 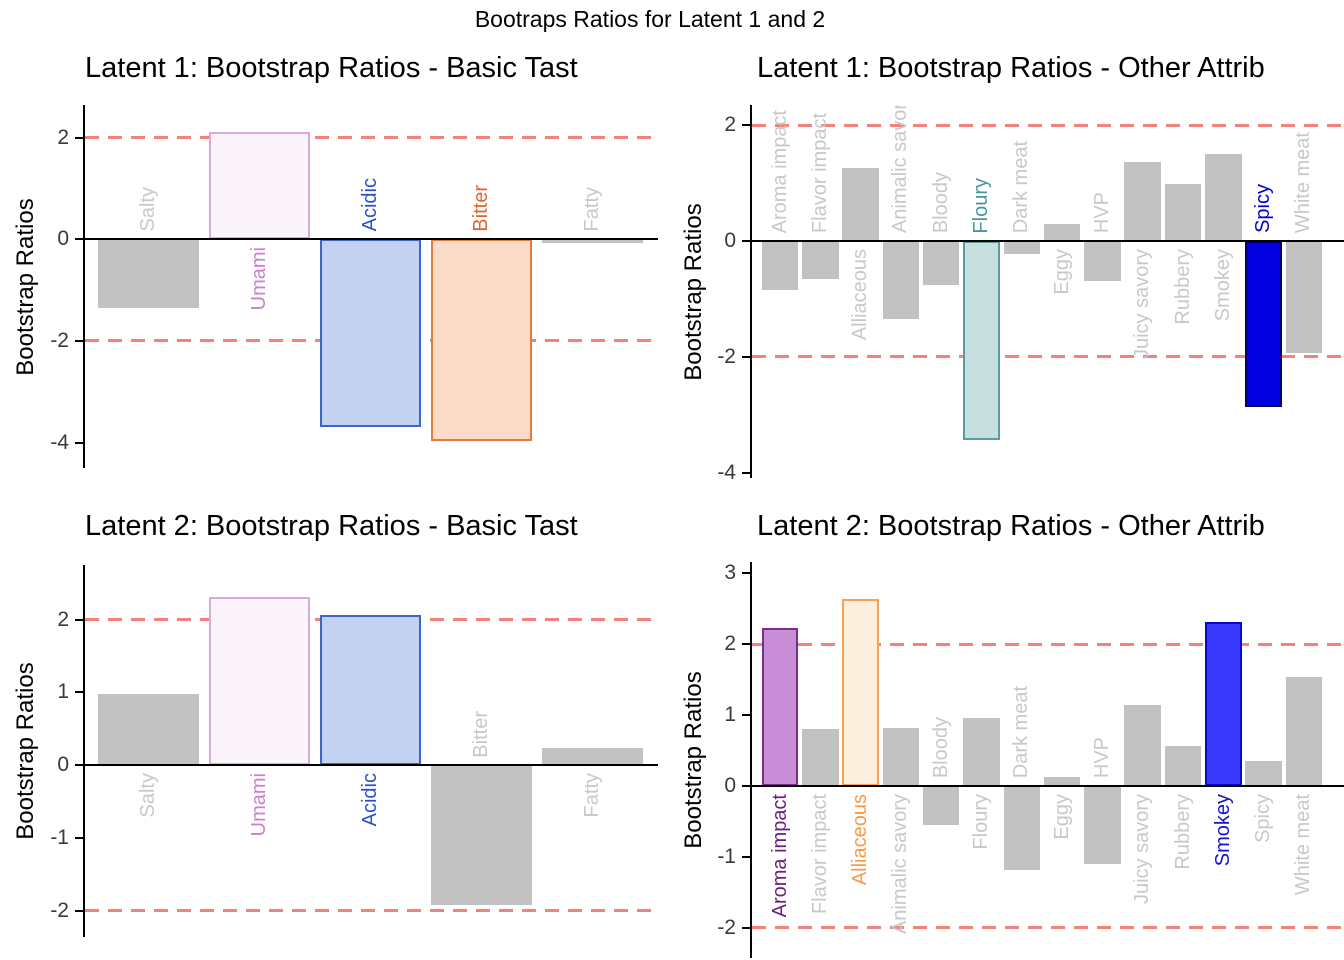 I want to click on bar-label-floury: Floury, so click(x=981, y=821).